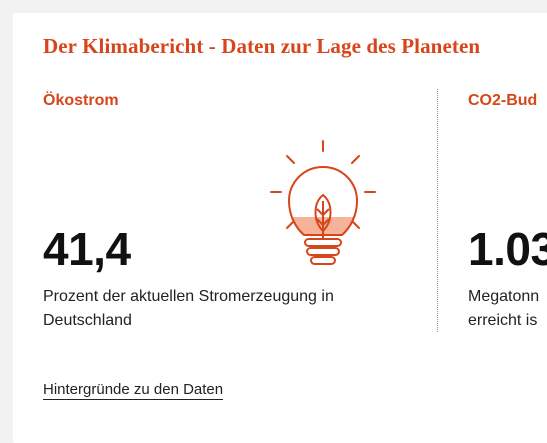 The height and width of the screenshot is (443, 547). I want to click on description-line: Megatonn, so click(504, 296).